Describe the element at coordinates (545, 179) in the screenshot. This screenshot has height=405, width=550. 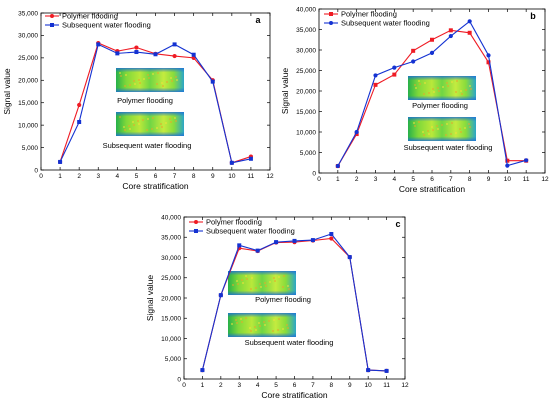
I see `x-tick-label: 12` at that location.